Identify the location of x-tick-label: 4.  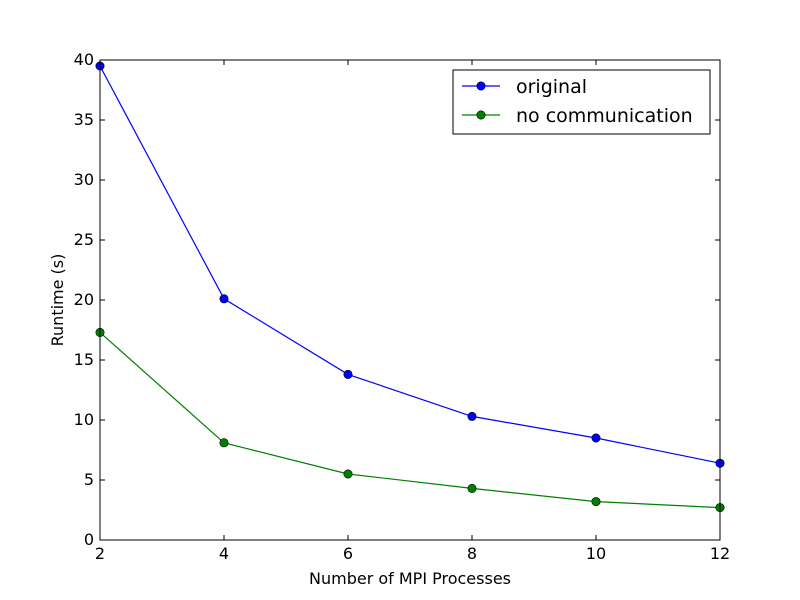
(224, 553).